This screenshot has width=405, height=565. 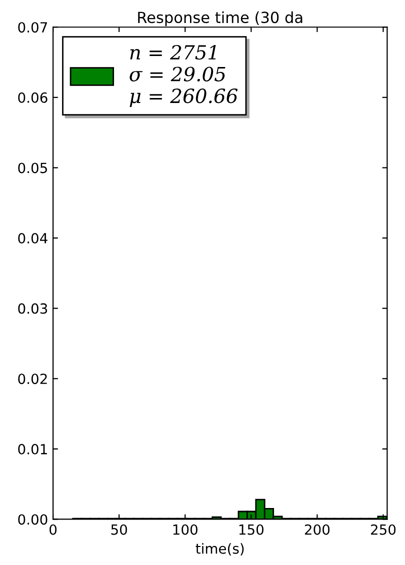 What do you see at coordinates (220, 549) in the screenshot?
I see `x-axis-title: time(s)` at bounding box center [220, 549].